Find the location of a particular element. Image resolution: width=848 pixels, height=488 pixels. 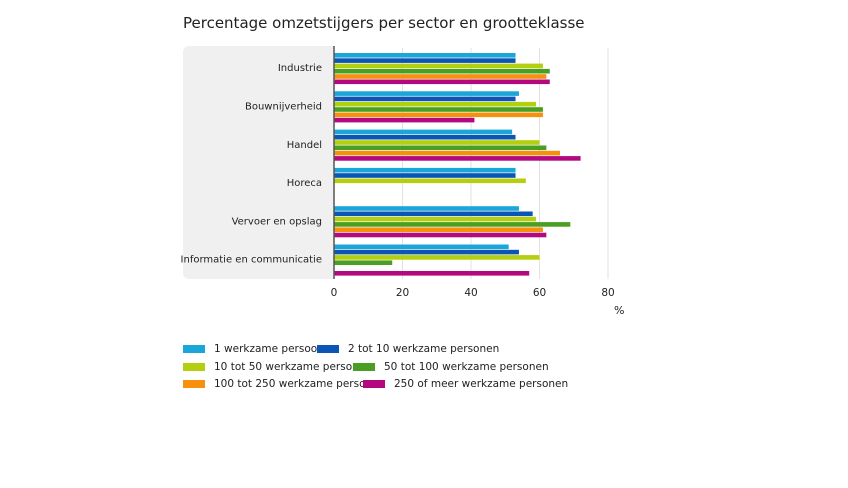

x-axis-label: % is located at coordinates (619, 310).